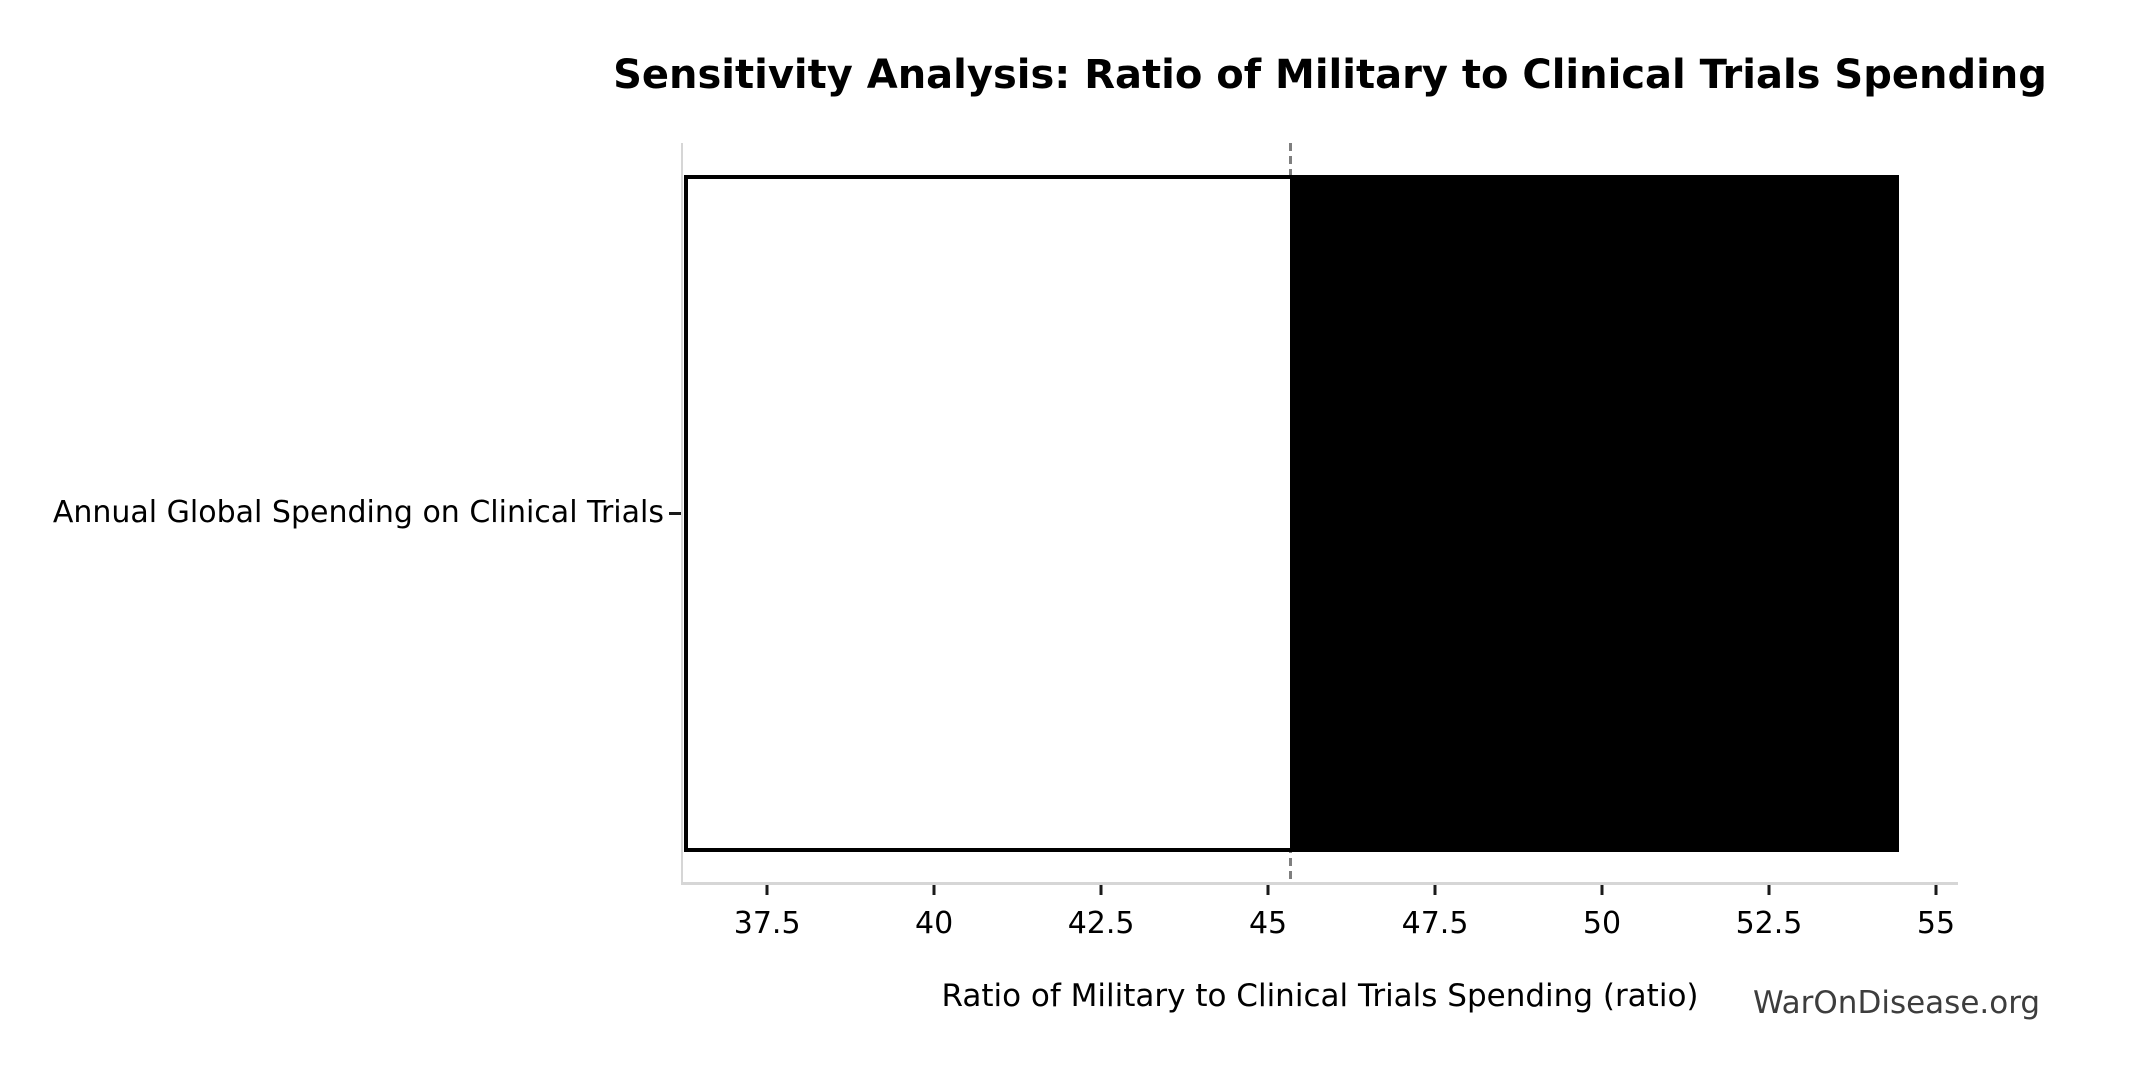  What do you see at coordinates (1435, 923) in the screenshot?
I see `x-tick-label: 47.5` at bounding box center [1435, 923].